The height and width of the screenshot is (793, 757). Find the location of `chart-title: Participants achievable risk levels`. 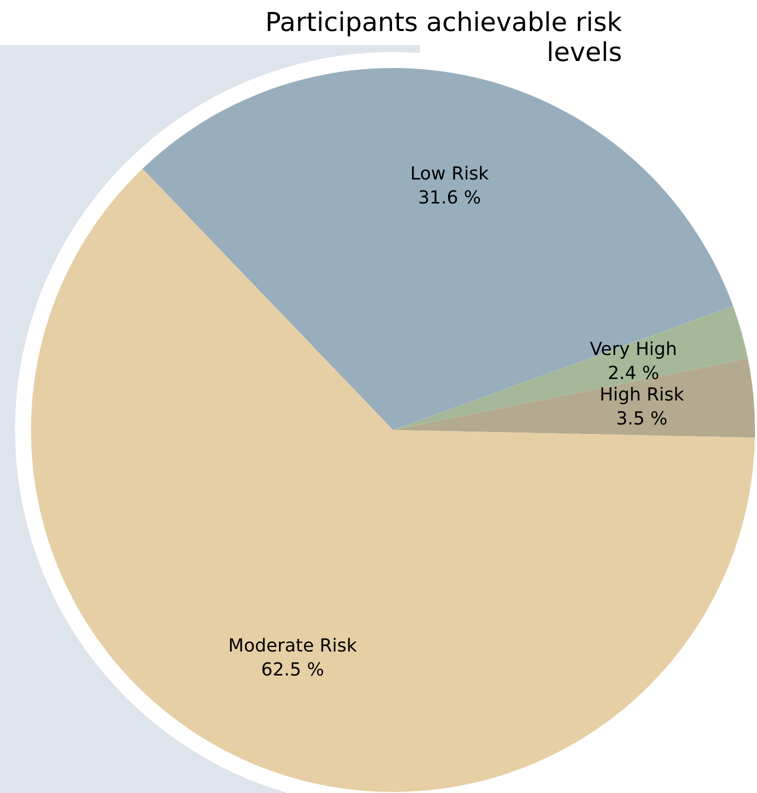

chart-title: Participants achievable risk levels is located at coordinates (443, 38).